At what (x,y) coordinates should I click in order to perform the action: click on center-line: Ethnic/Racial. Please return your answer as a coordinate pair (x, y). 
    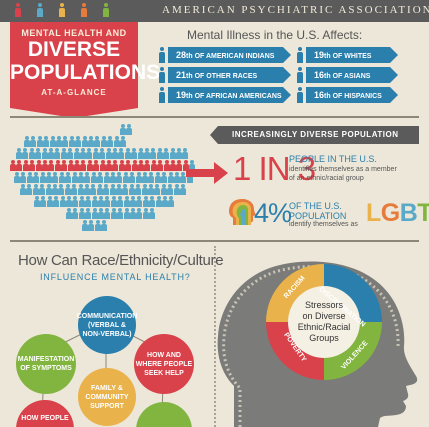
    Looking at the image, I should click on (324, 327).